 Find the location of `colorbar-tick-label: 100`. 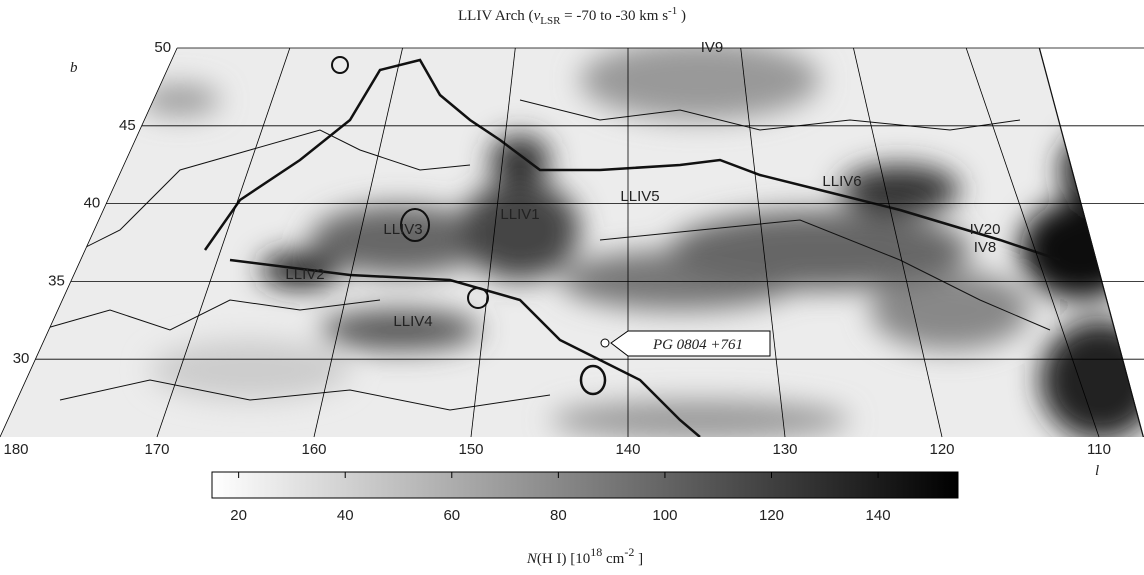

colorbar-tick-label: 100 is located at coordinates (664, 515).